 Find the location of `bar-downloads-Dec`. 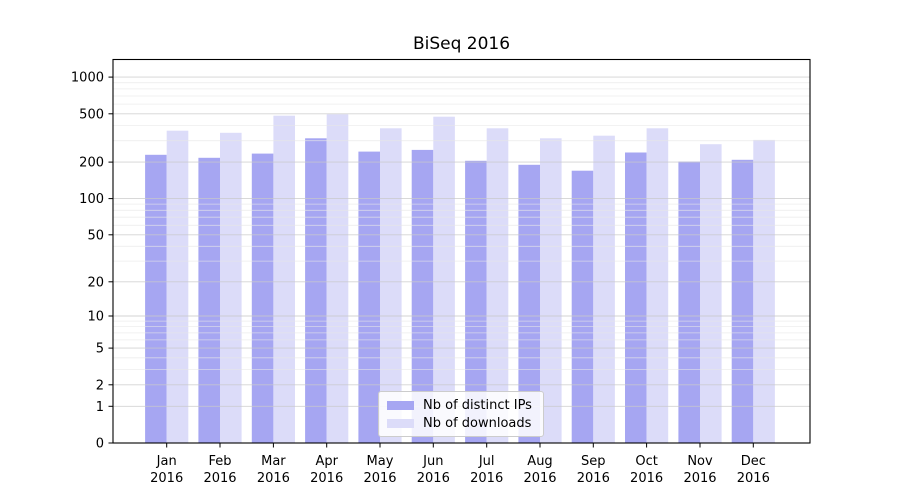

bar-downloads-Dec is located at coordinates (764, 291).